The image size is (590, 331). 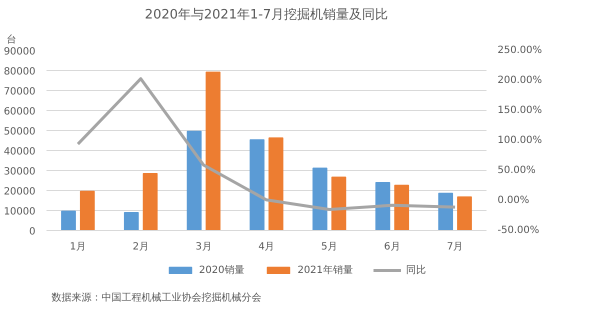 What do you see at coordinates (203, 247) in the screenshot?
I see `x-tick-label: 3月` at bounding box center [203, 247].